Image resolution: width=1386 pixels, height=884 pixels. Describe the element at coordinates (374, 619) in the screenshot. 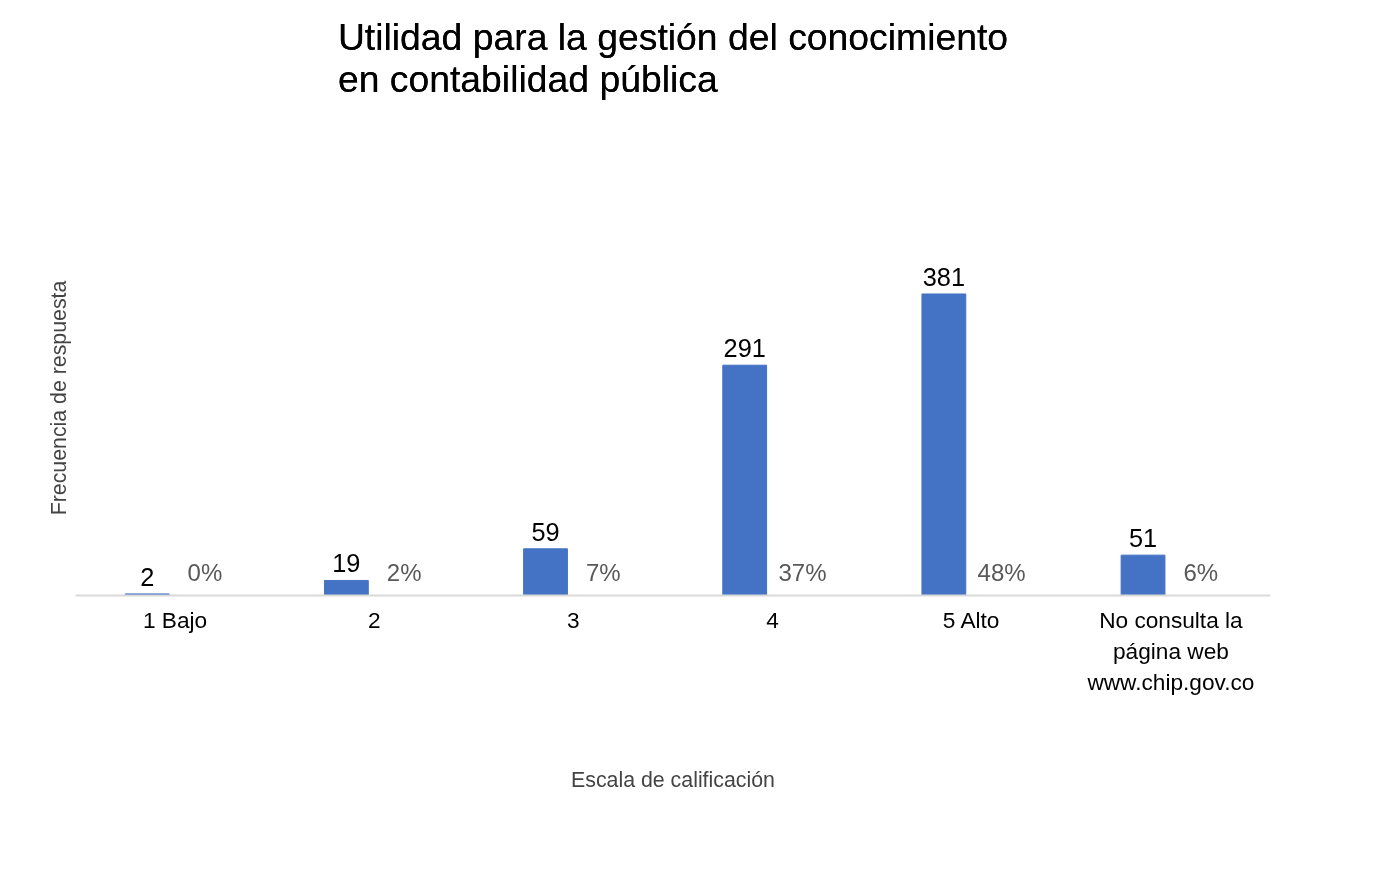

I see `x-tick-label: 2` at that location.